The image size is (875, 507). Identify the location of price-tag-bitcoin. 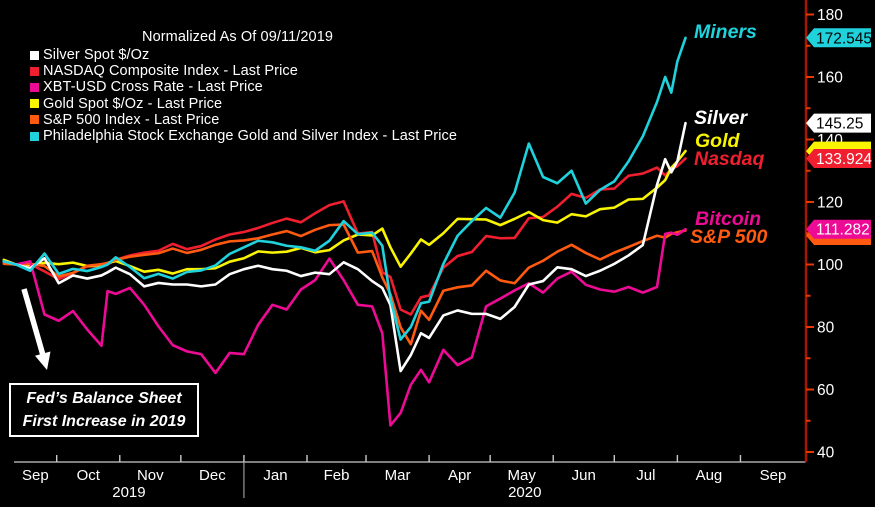
(838, 229).